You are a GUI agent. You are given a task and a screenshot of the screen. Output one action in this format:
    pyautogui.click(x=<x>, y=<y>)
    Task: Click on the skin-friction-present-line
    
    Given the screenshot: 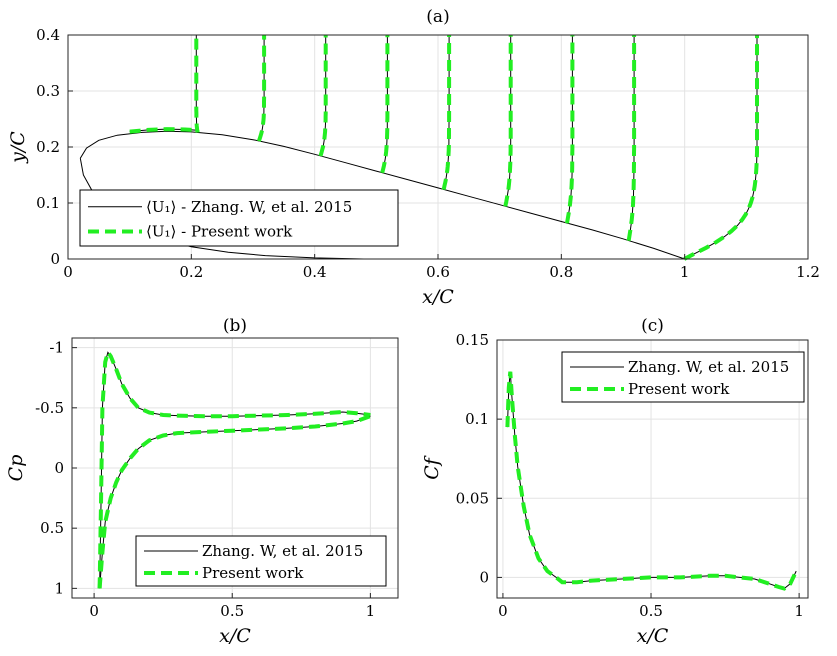 What is the action you would take?
    pyautogui.click(x=652, y=481)
    